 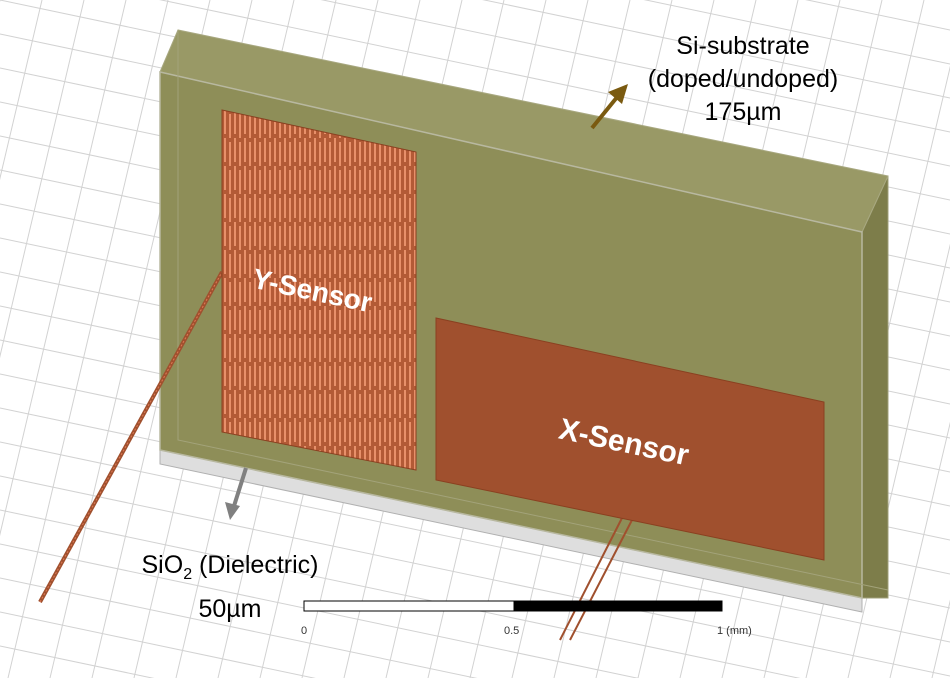 What do you see at coordinates (513, 606) in the screenshot?
I see `scale-bar` at bounding box center [513, 606].